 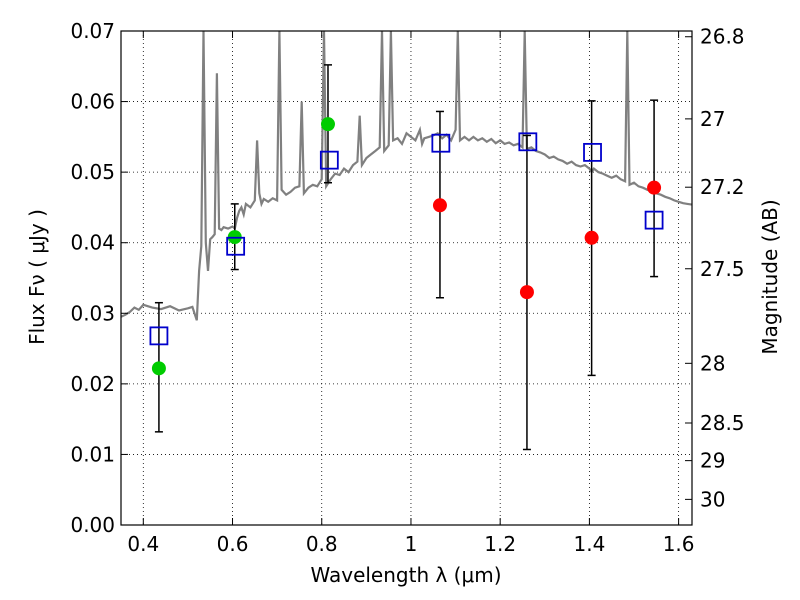 I want to click on x-tick-label: 1.4, so click(x=589, y=544).